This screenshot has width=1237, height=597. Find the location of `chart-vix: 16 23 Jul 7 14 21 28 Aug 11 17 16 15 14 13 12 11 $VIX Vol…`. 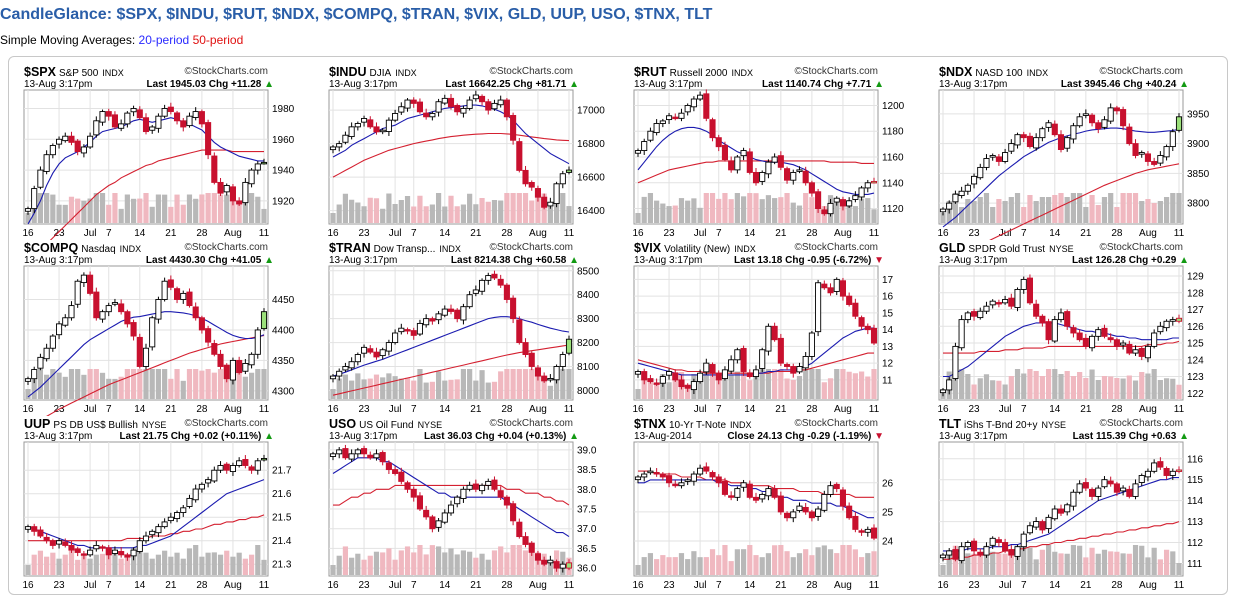

chart-vix: 16 23 Jul 7 14 21 28 Aug 11 17 16 15 14 13 12 11 $VIX Vol… is located at coordinates (771, 328).